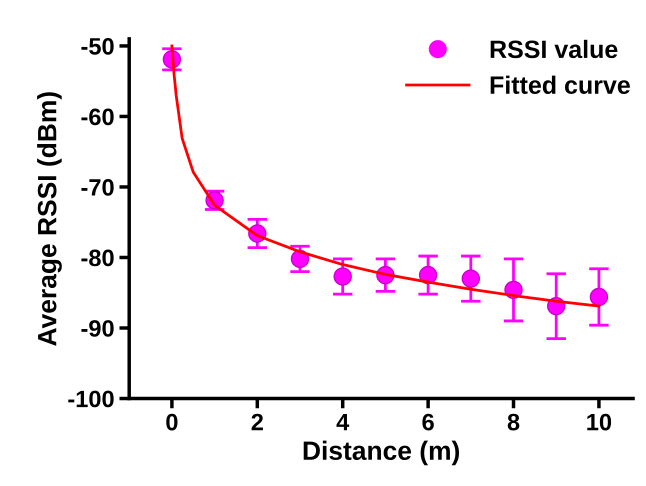 This screenshot has height=486, width=646. I want to click on x-tick-label: 0, so click(172, 422).